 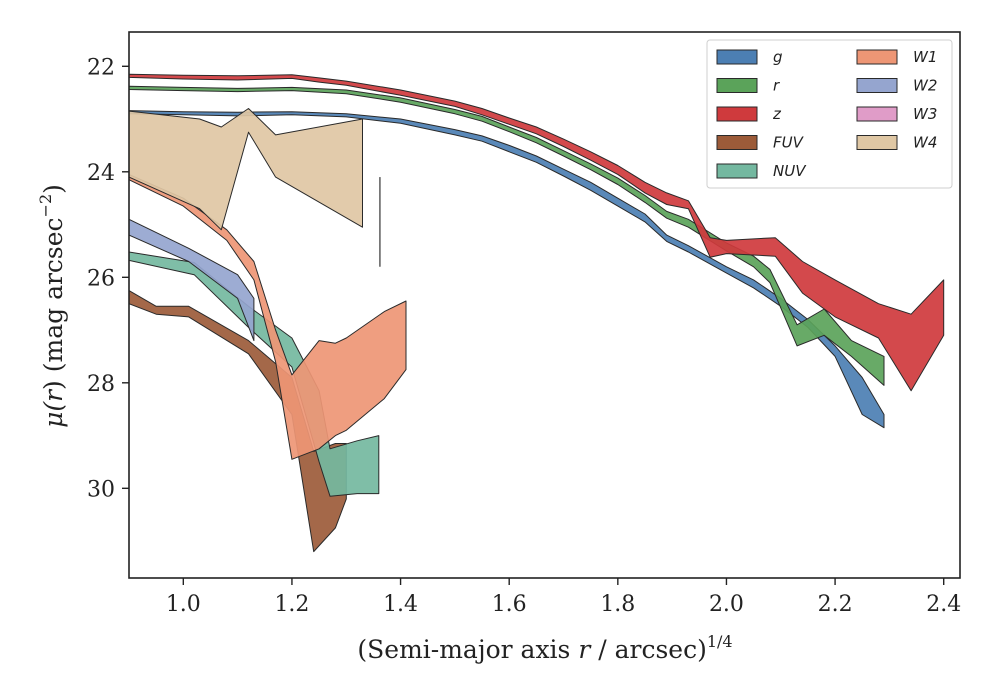 I want to click on legend-item-z: z, so click(x=749, y=114).